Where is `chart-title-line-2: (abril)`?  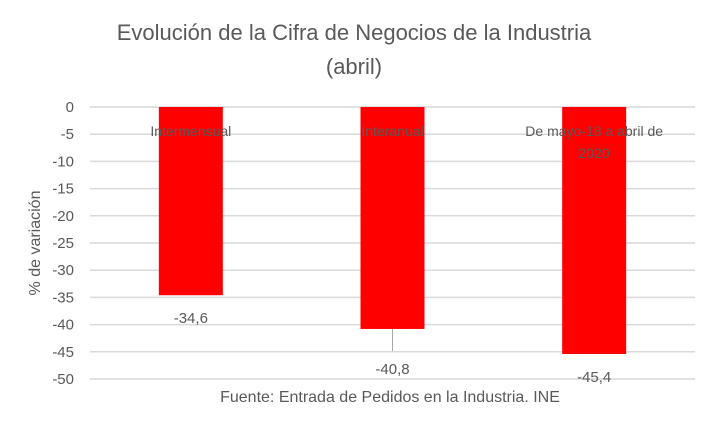
chart-title-line-2: (abril) is located at coordinates (354, 66).